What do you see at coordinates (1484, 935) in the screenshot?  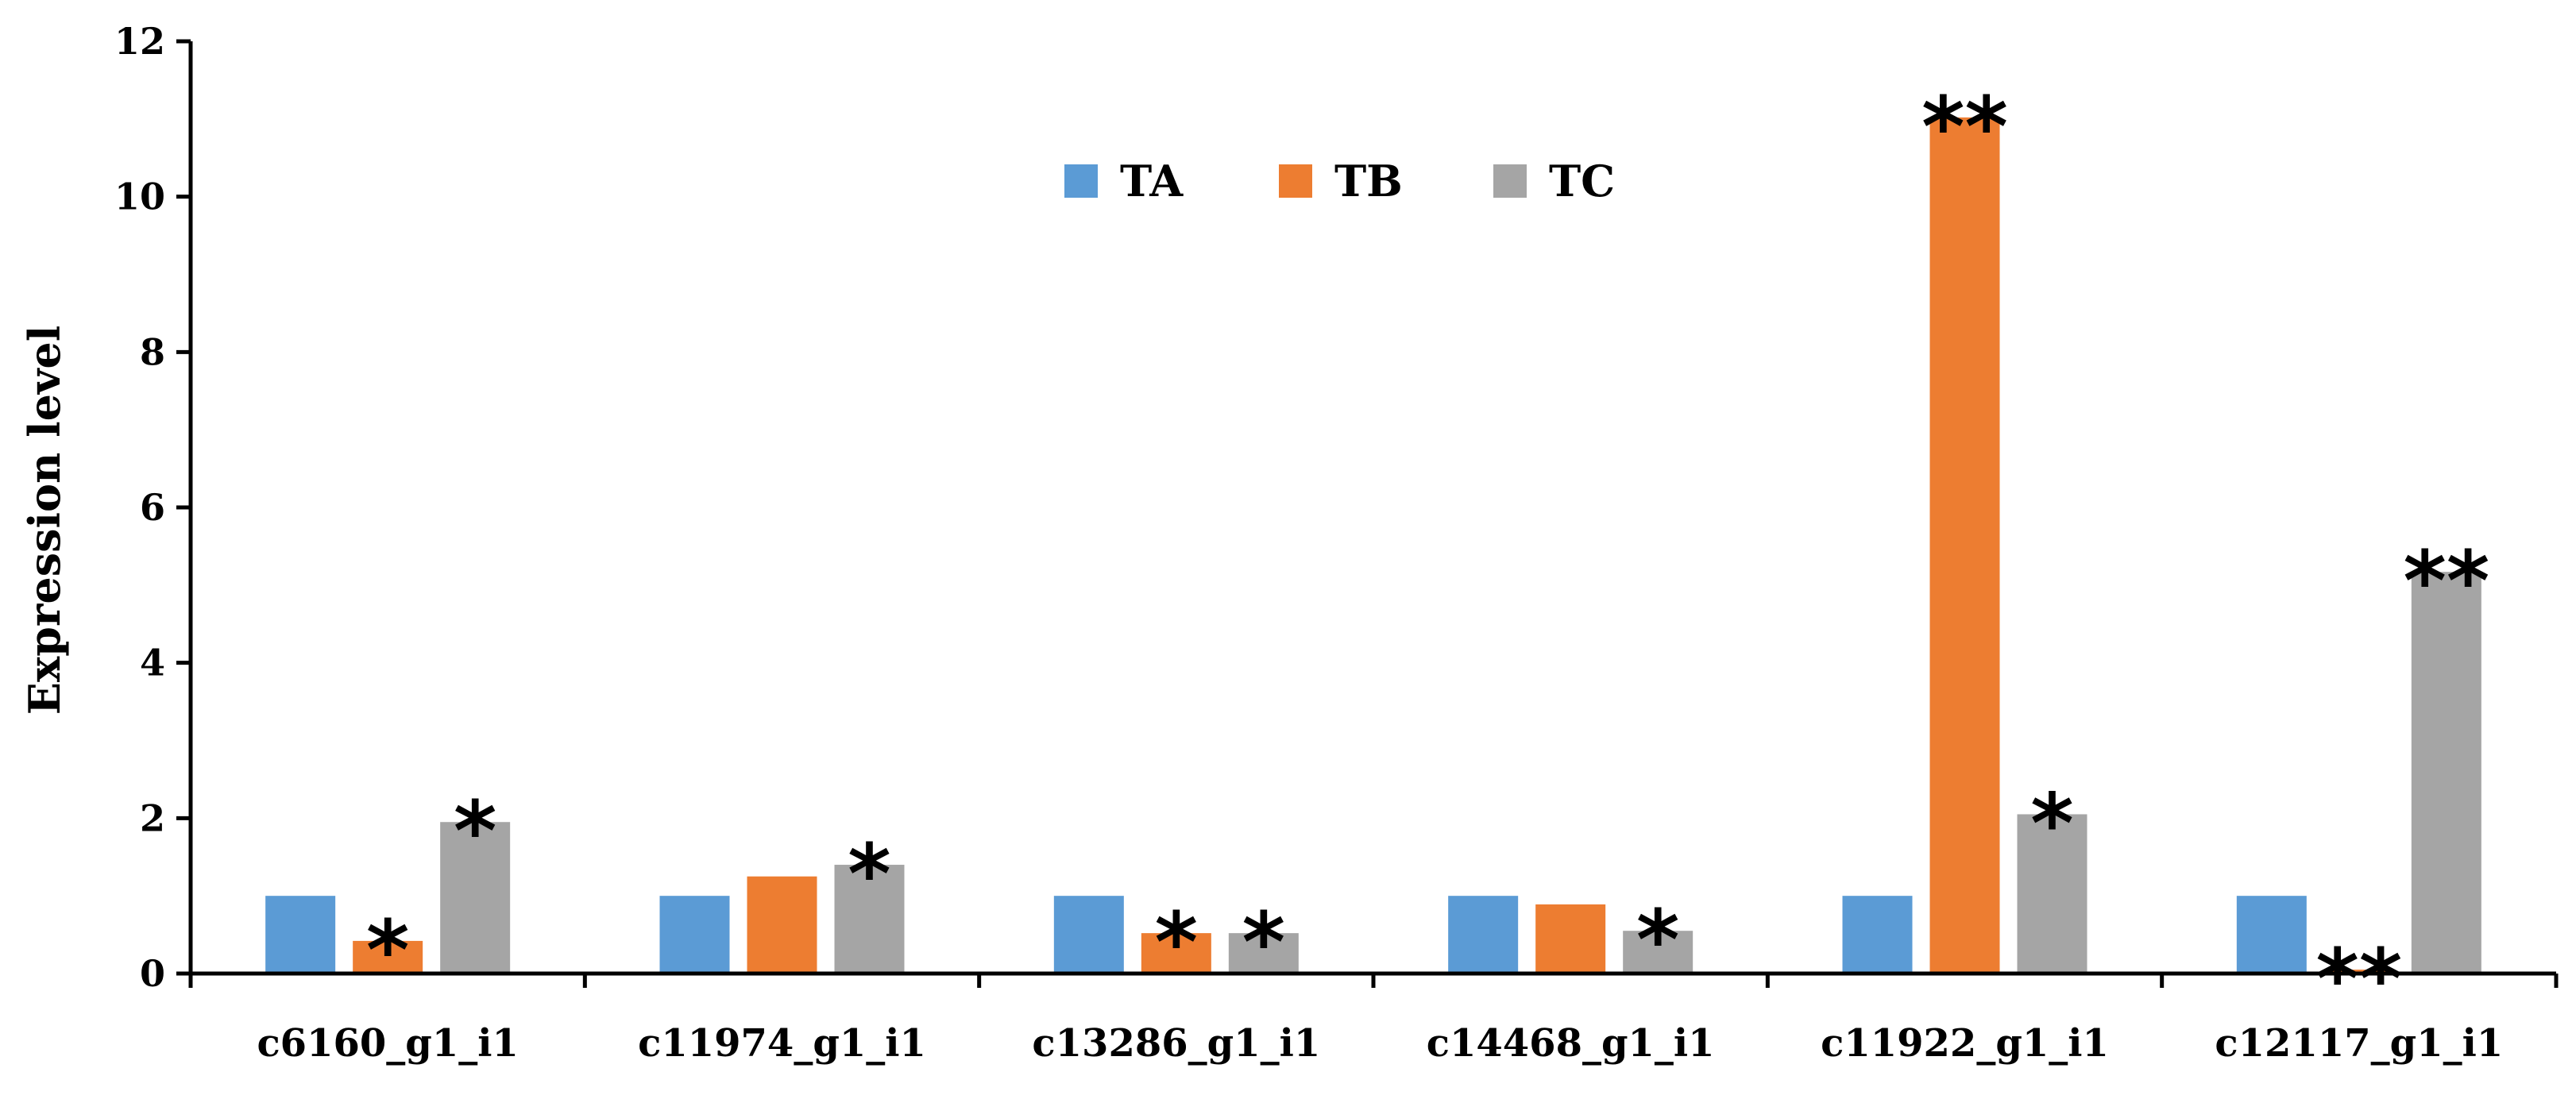 I see `bar-ta-c14468_g1_i1` at bounding box center [1484, 935].